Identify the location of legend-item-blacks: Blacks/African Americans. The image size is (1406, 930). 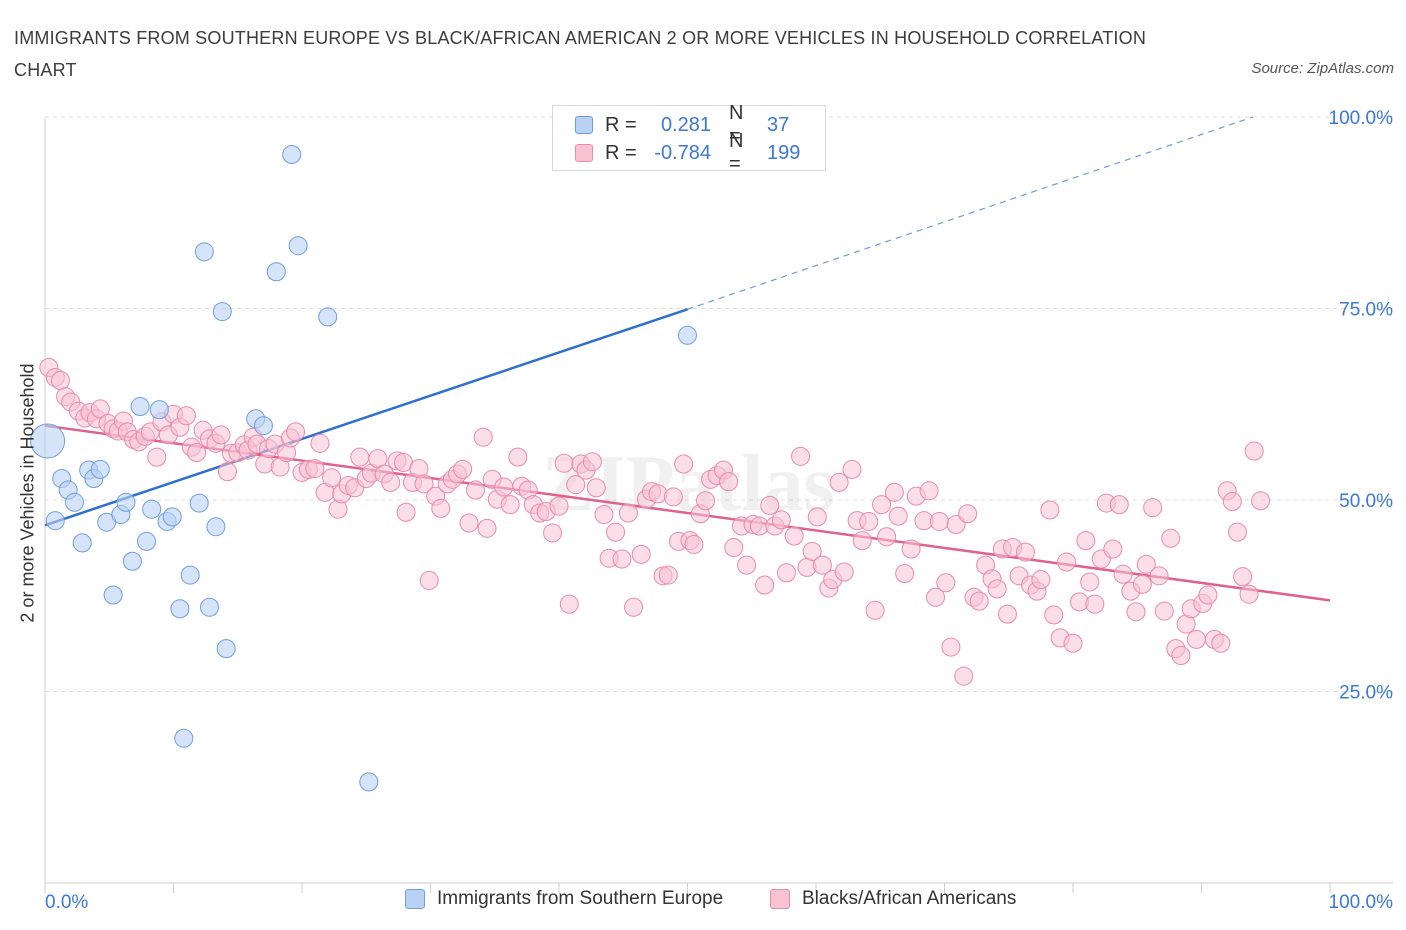
(893, 899).